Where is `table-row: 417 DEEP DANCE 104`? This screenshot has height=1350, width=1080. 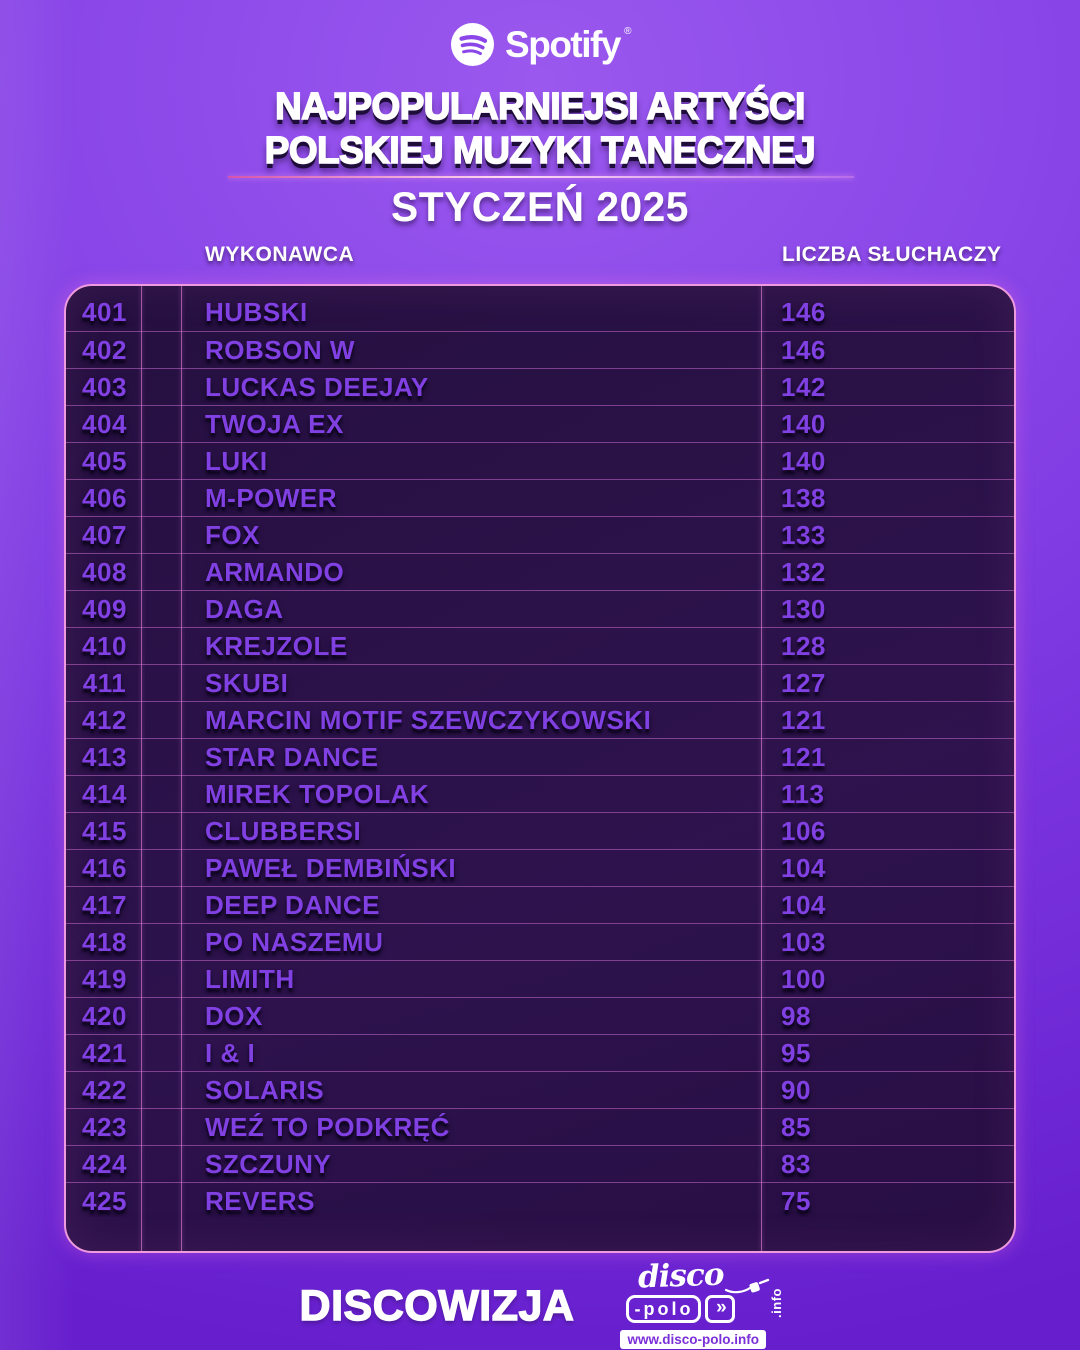 table-row: 417 DEEP DANCE 104 is located at coordinates (540, 904).